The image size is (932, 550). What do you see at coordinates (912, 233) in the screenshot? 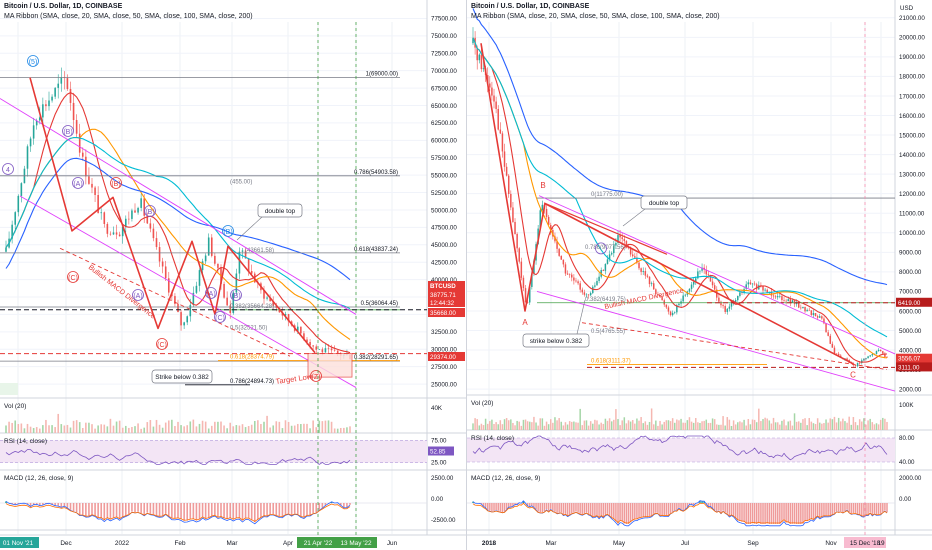
I see `price-axis-tick: 10000.00` at bounding box center [912, 233].